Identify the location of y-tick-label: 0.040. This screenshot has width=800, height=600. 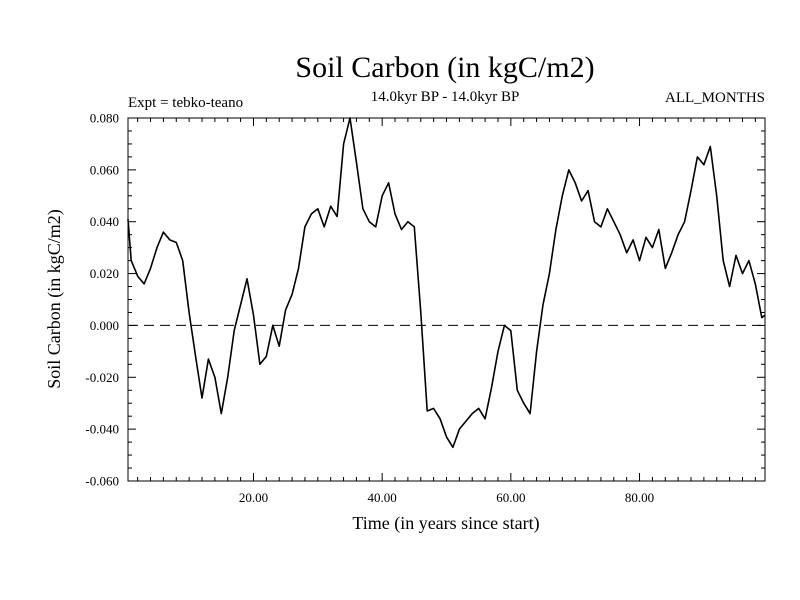
(104, 221).